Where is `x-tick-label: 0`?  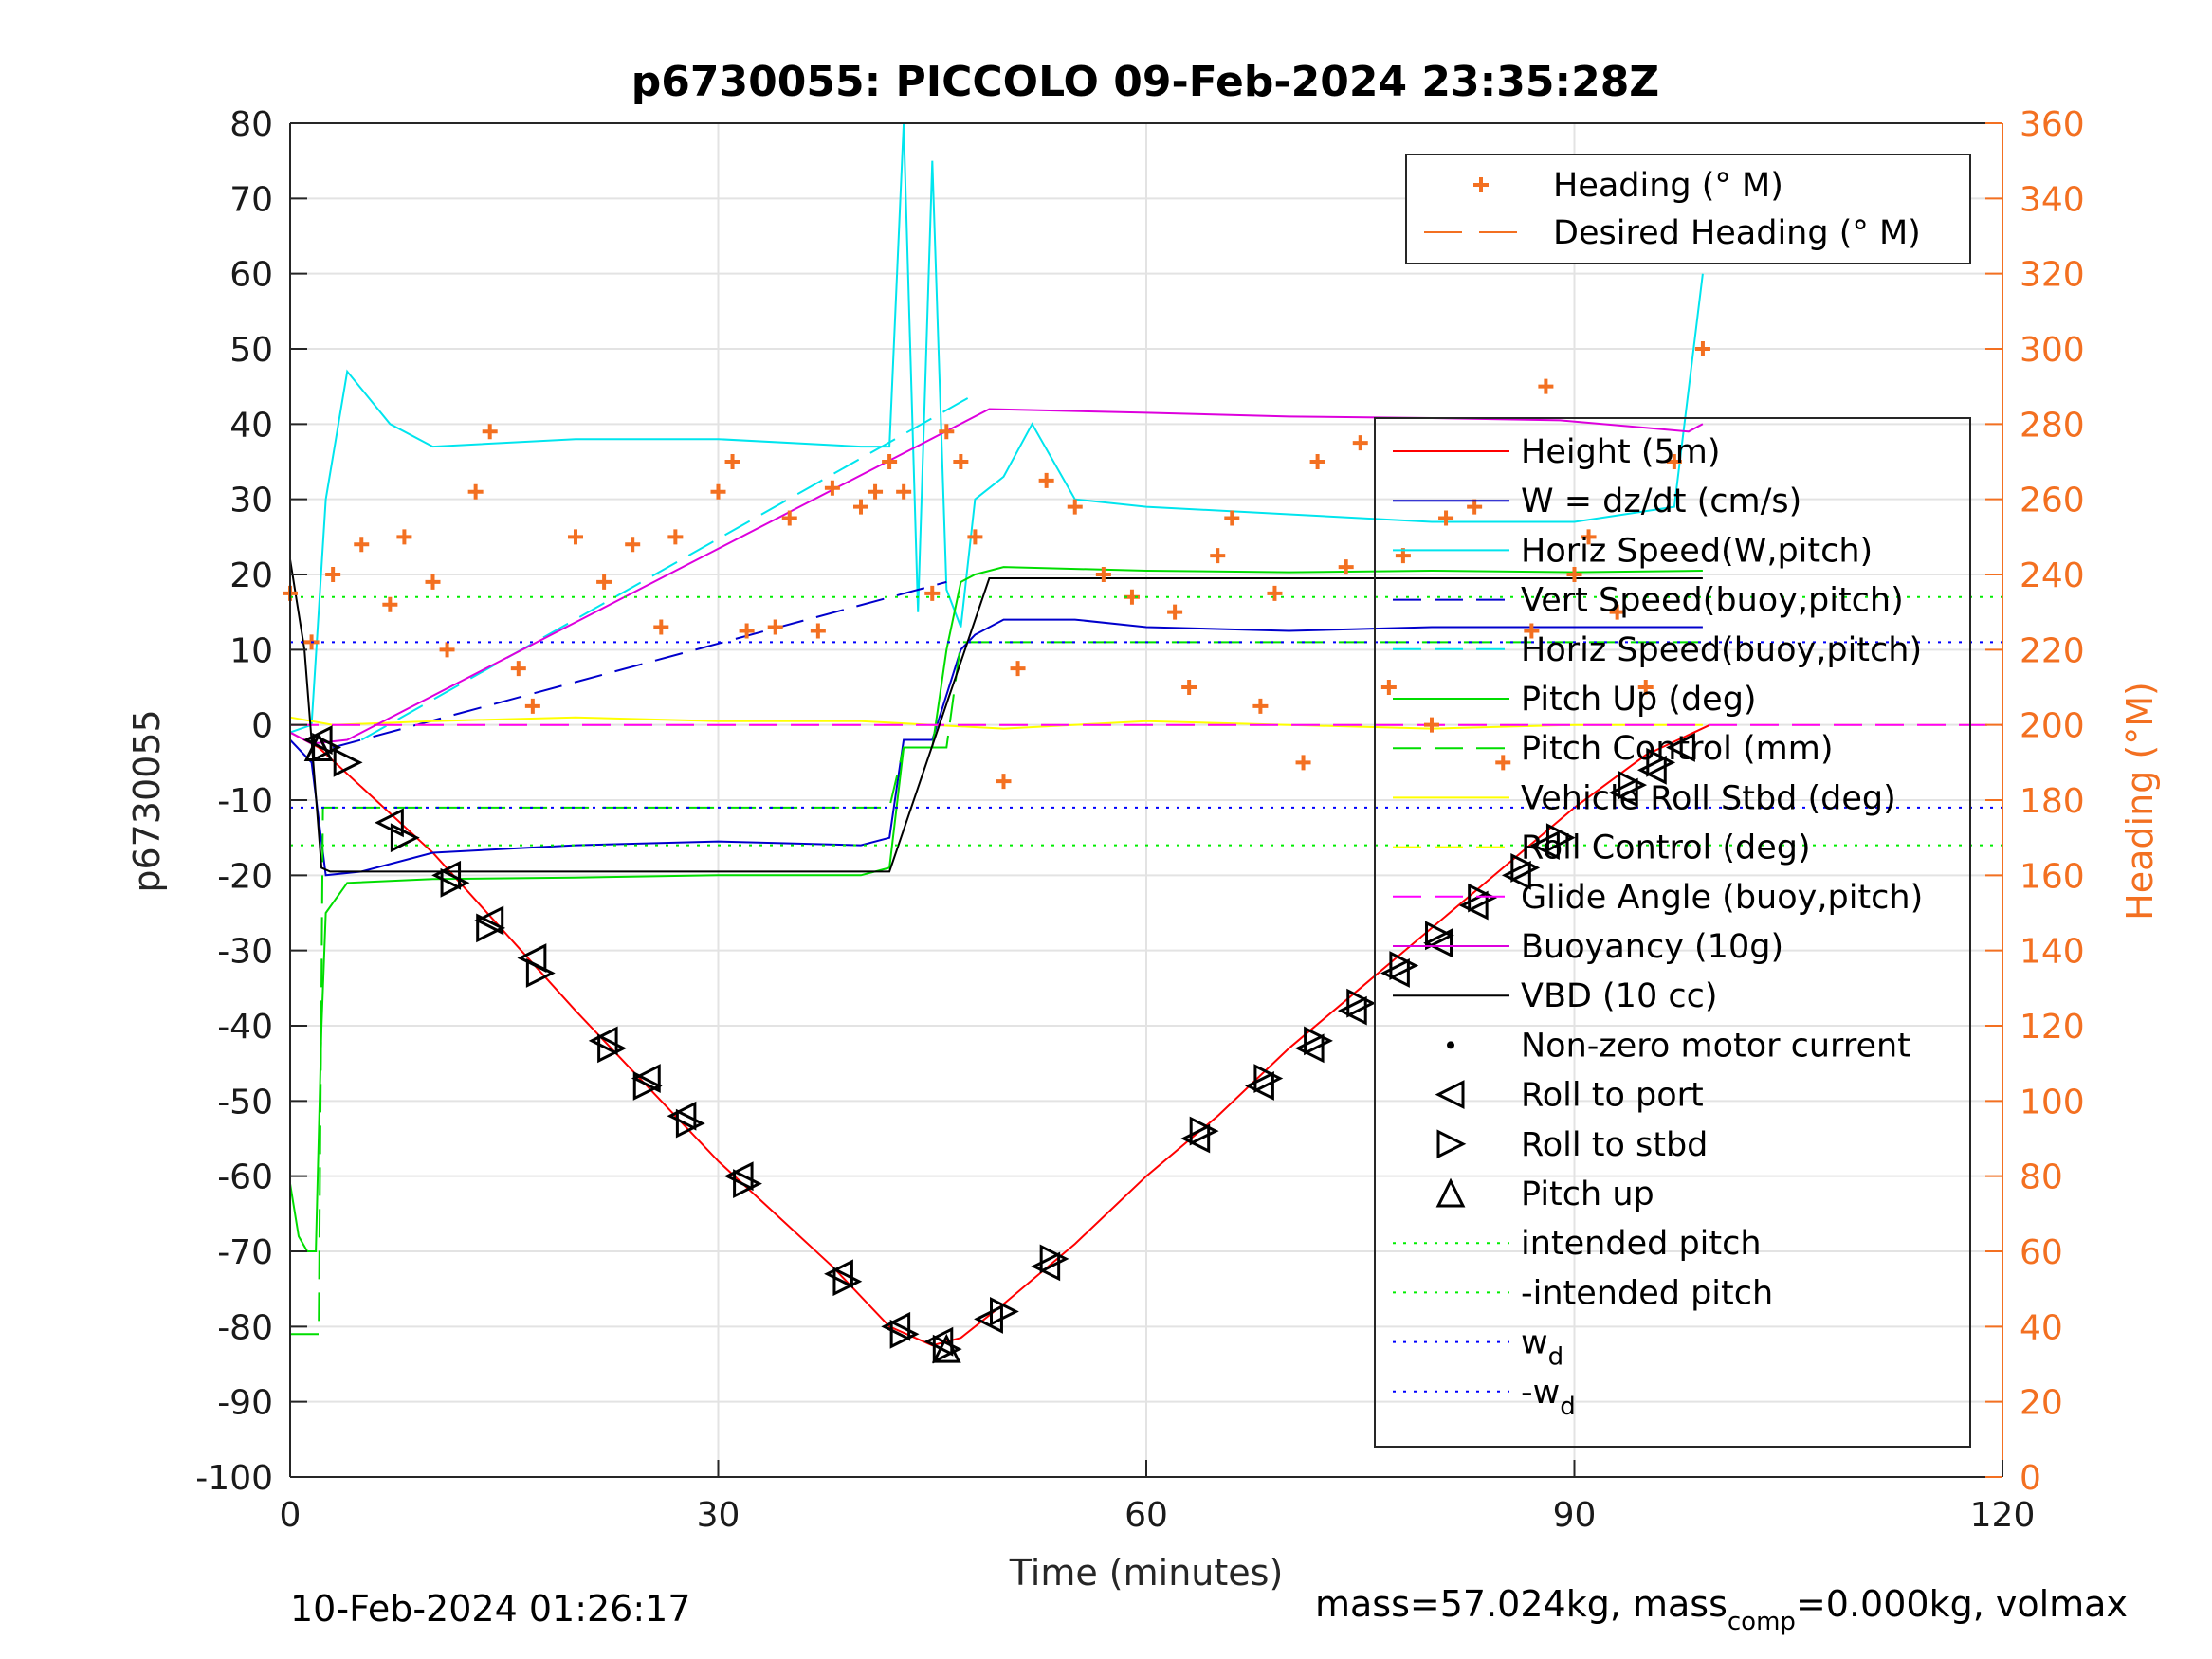 x-tick-label: 0 is located at coordinates (291, 1515).